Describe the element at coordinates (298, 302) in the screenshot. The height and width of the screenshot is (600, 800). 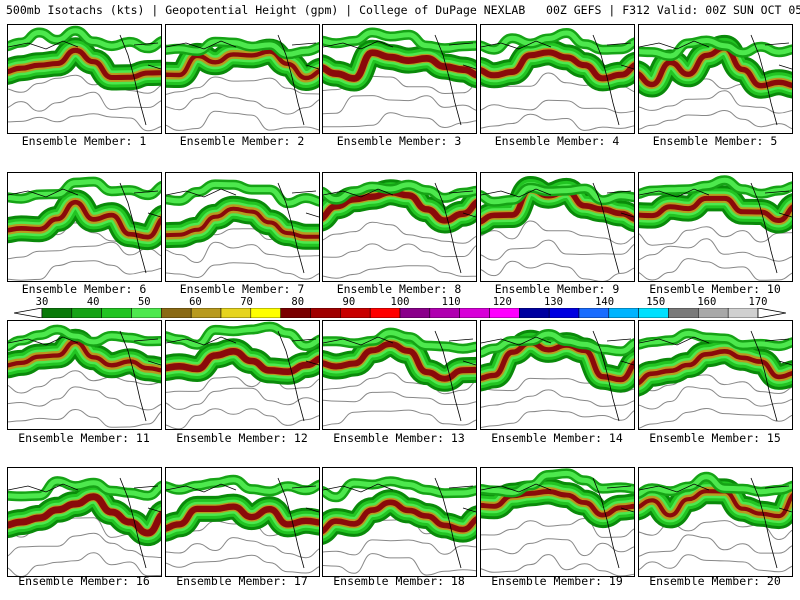
I see `scale-tick-label: 80` at that location.